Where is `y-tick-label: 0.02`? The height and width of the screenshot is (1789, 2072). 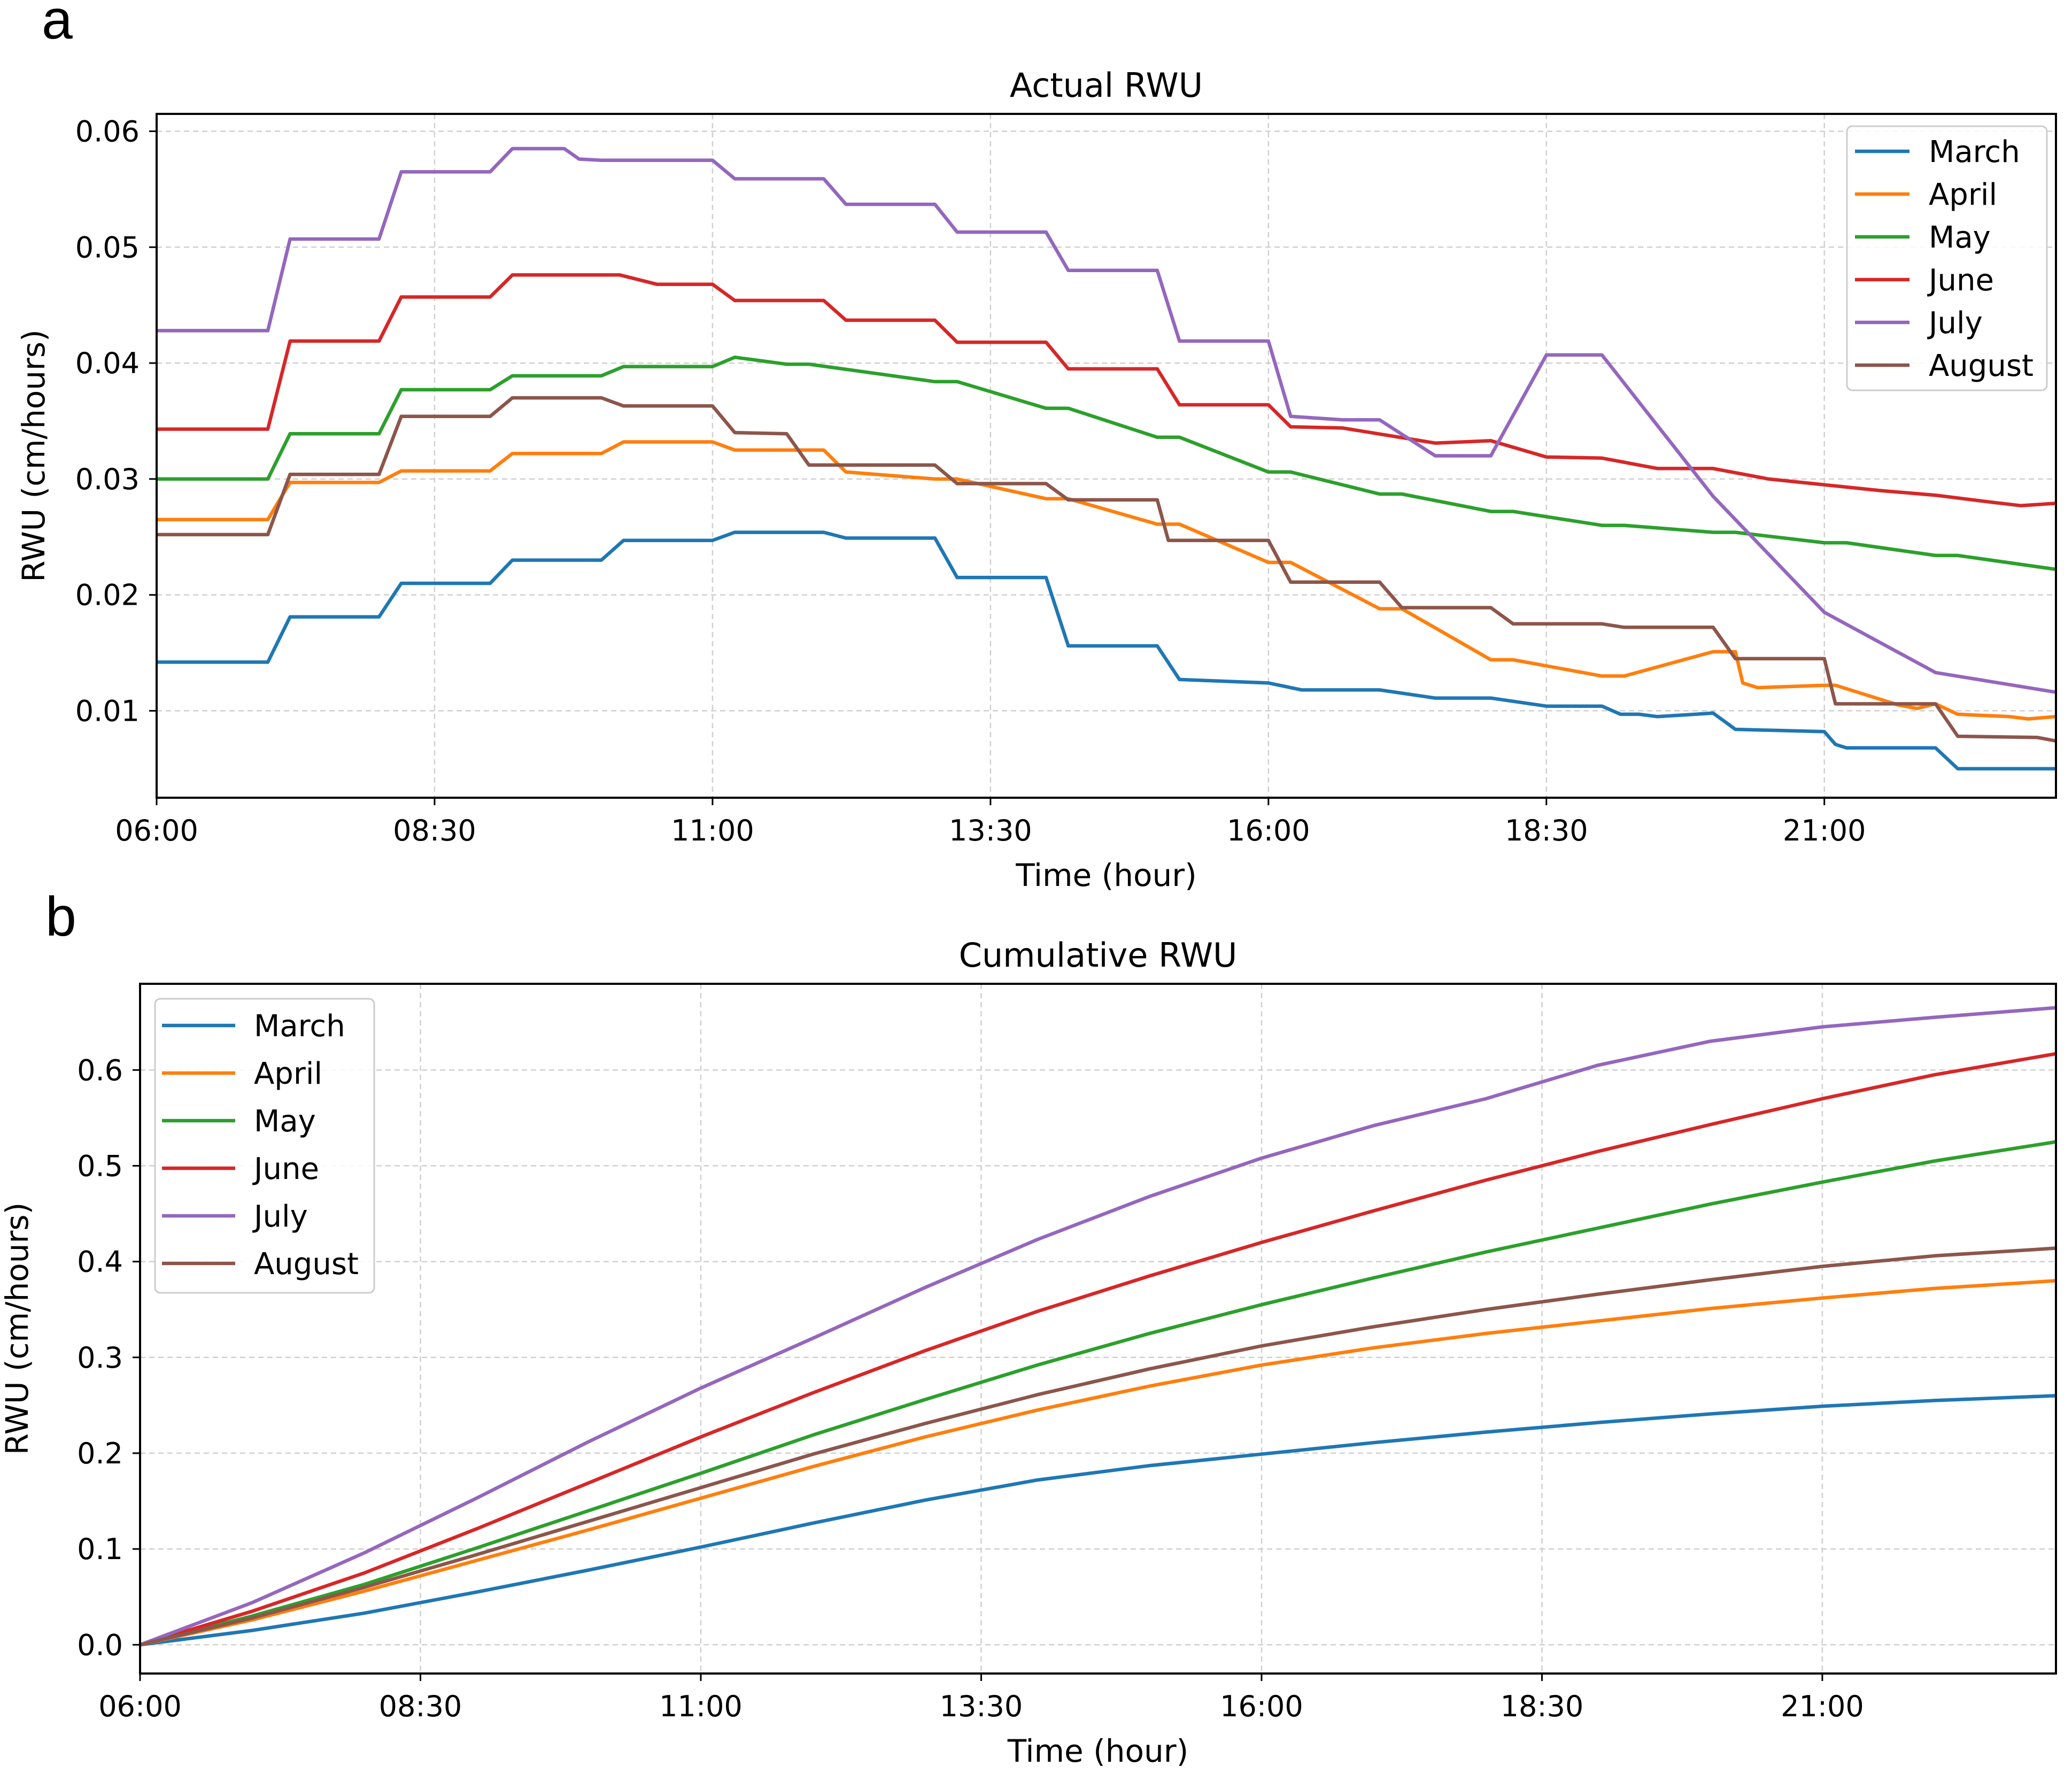 y-tick-label: 0.02 is located at coordinates (107, 595).